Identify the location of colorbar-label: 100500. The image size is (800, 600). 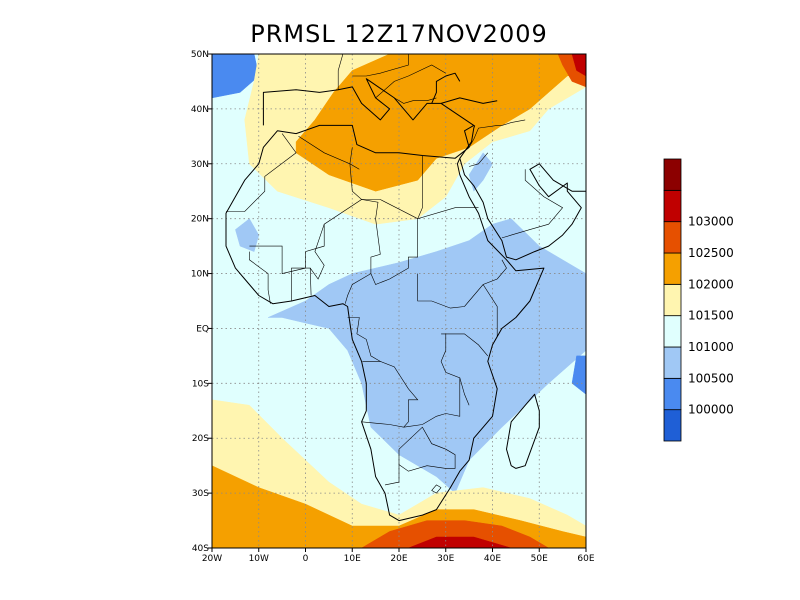
(711, 378).